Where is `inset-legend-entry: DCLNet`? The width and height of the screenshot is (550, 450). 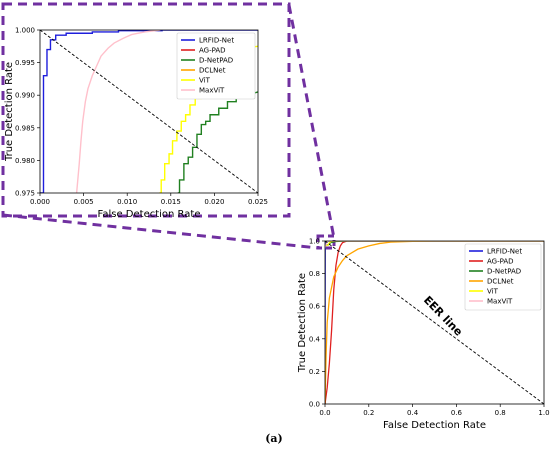
inset-legend-entry: DCLNet is located at coordinates (212, 71).